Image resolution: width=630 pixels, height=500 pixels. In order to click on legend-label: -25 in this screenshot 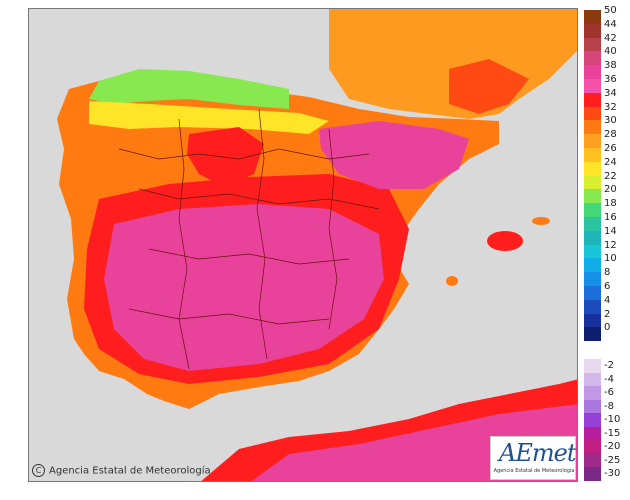, I will do `click(612, 460)`.